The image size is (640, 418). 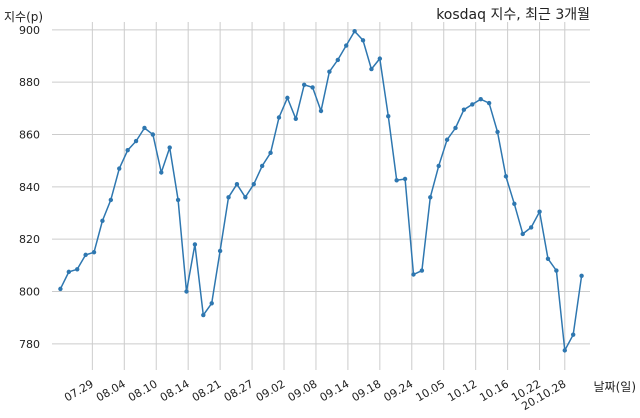 I want to click on x-tick-label: 08.04, so click(x=111, y=390).